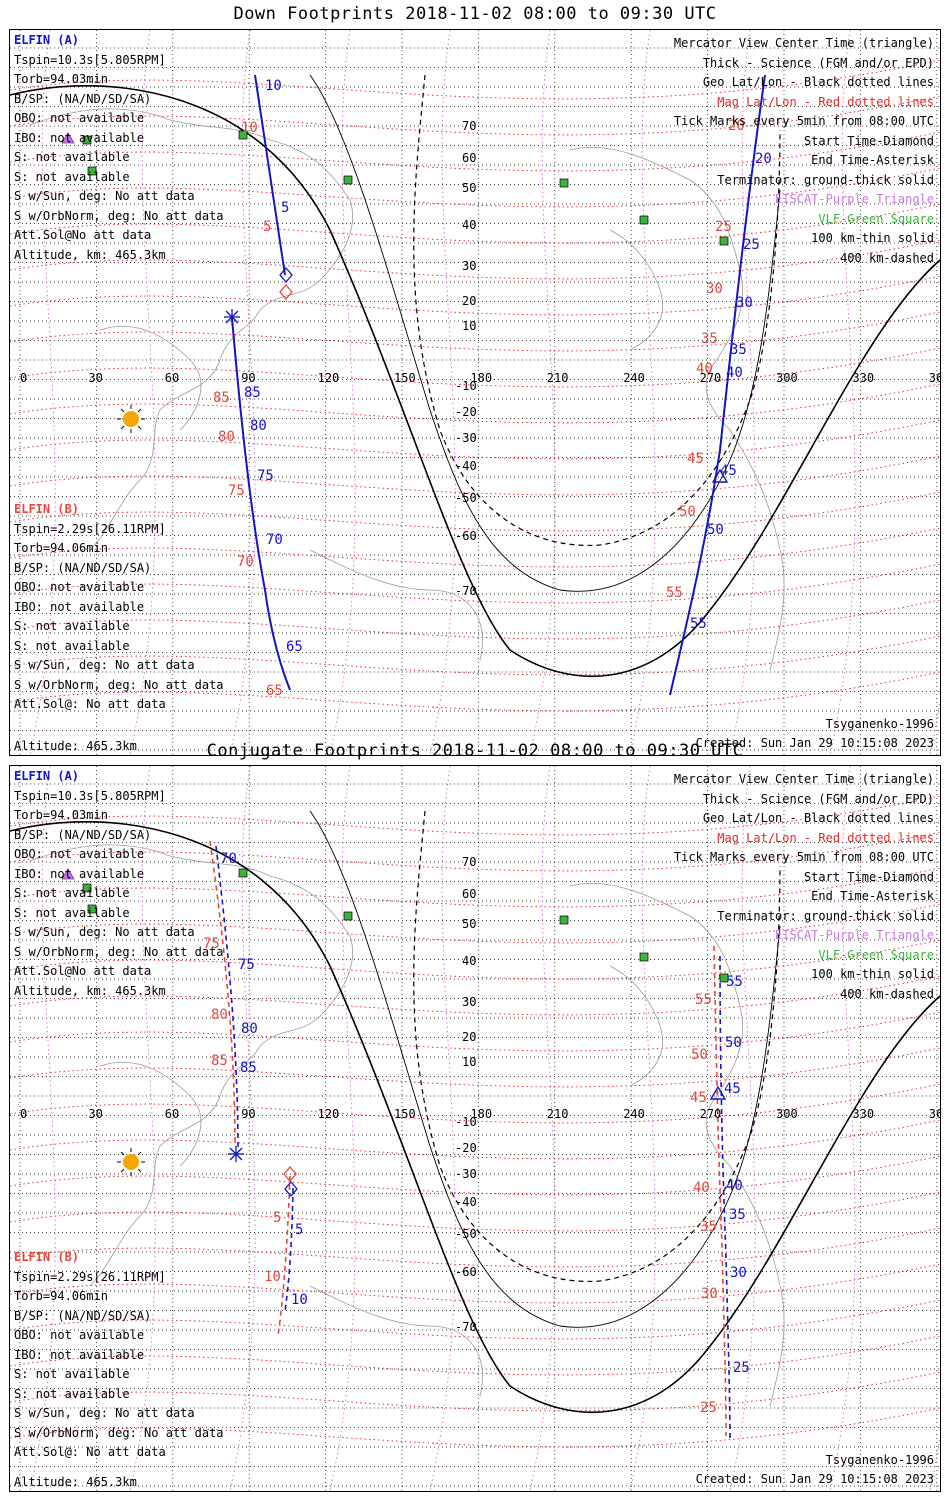  Describe the element at coordinates (277, 1218) in the screenshot. I see `track-label: 5` at that location.